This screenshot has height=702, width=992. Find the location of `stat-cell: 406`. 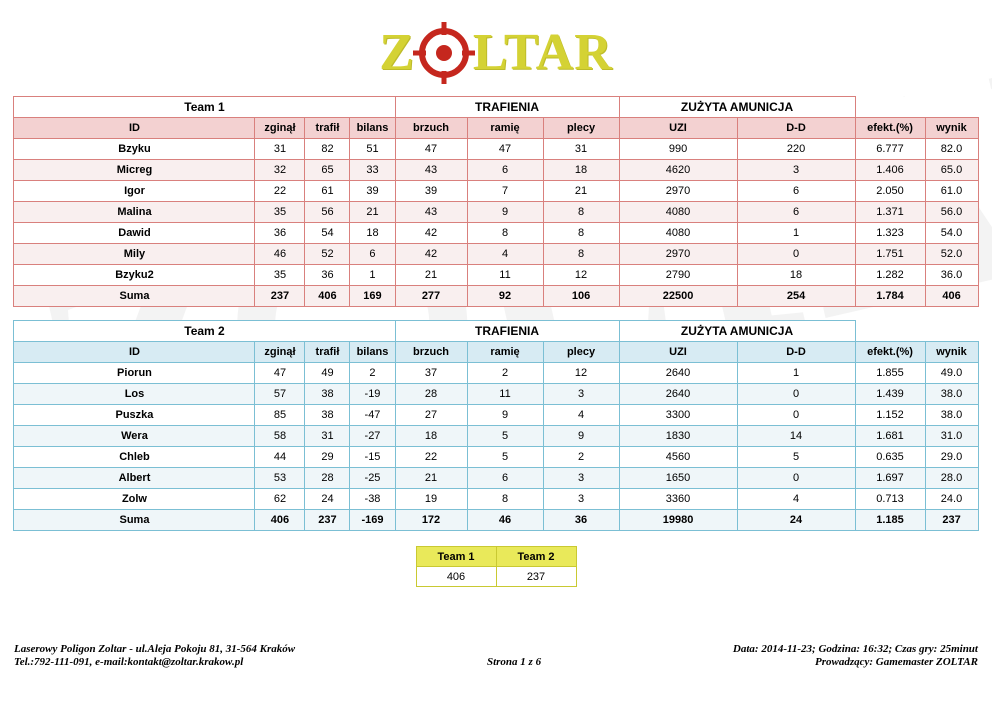

stat-cell: 406 is located at coordinates (327, 296).